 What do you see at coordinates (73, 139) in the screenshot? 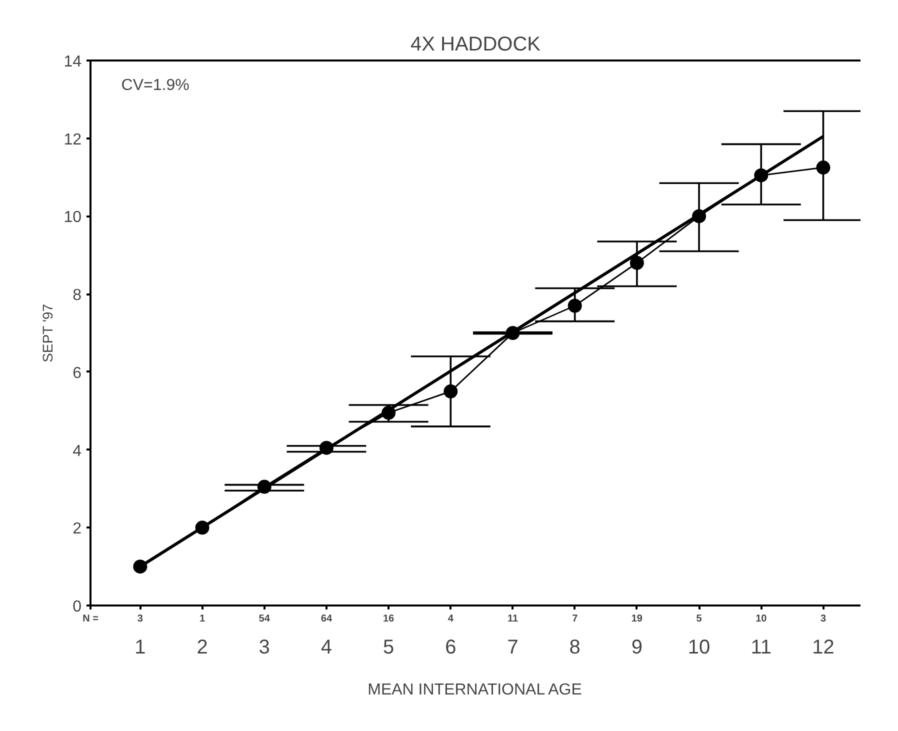
I see `y-tick-label: 12` at bounding box center [73, 139].